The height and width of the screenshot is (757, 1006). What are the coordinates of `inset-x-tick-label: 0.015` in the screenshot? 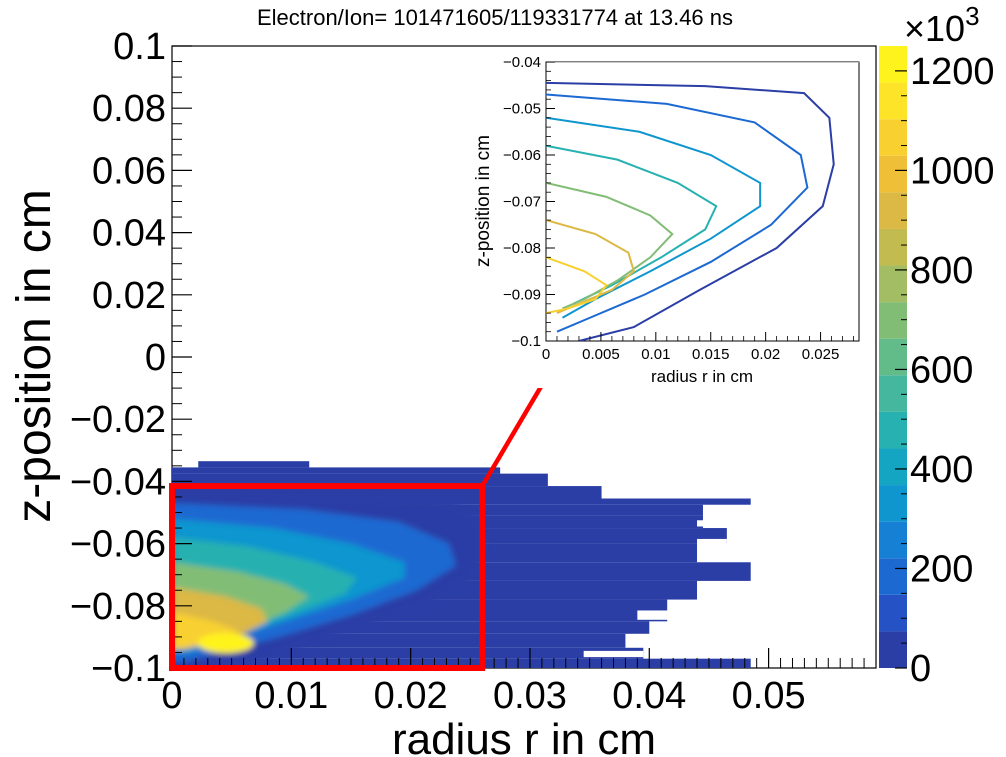 It's located at (711, 354).